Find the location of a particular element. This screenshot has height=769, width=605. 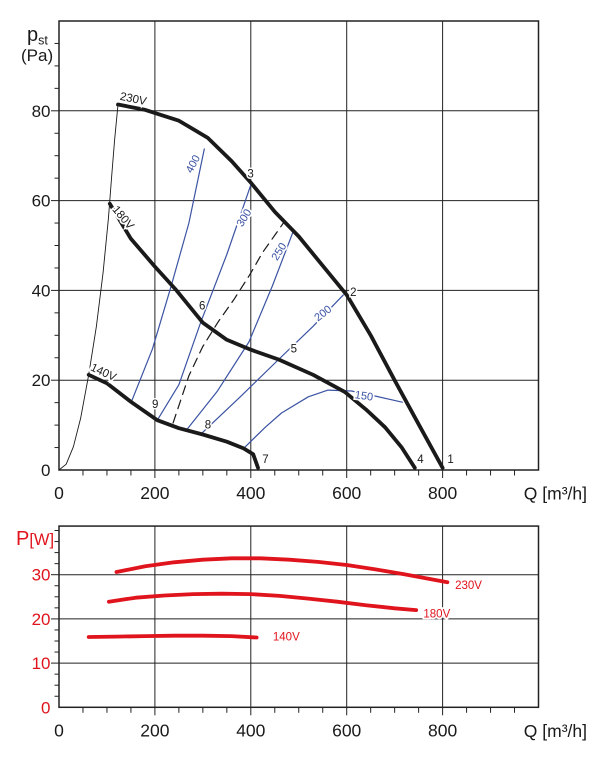

curve-label-300-chart0: 300 is located at coordinates (245, 218).